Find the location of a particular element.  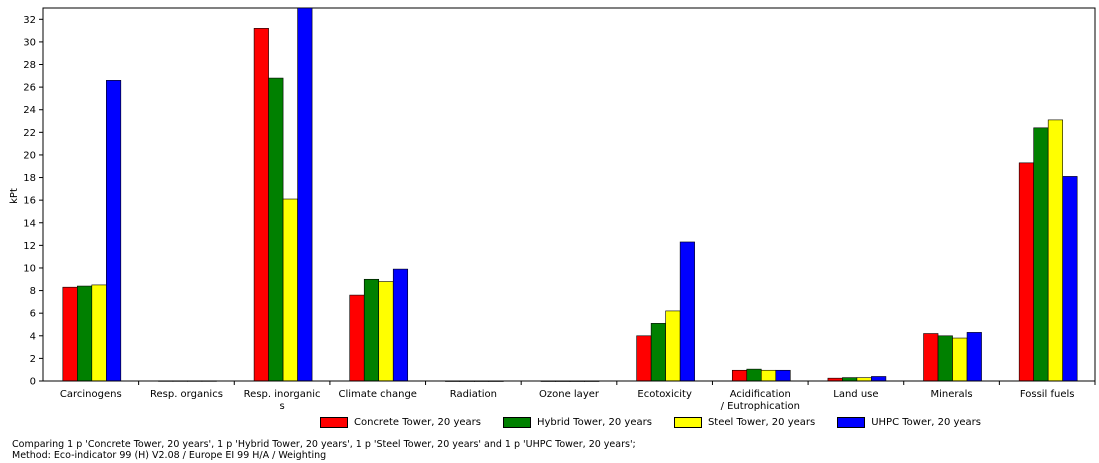

legend-label: Hybrid Tower, 20 years is located at coordinates (594, 422).